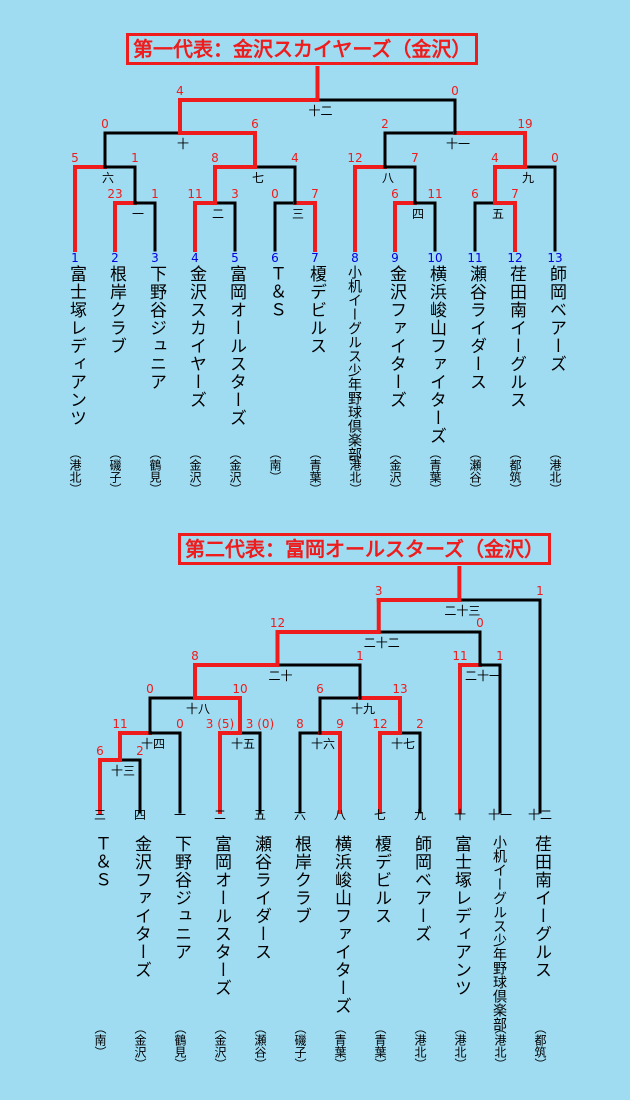 Image resolution: width=630 pixels, height=1100 pixels. What do you see at coordinates (195, 258) in the screenshot?
I see `team-seed: 4` at bounding box center [195, 258].